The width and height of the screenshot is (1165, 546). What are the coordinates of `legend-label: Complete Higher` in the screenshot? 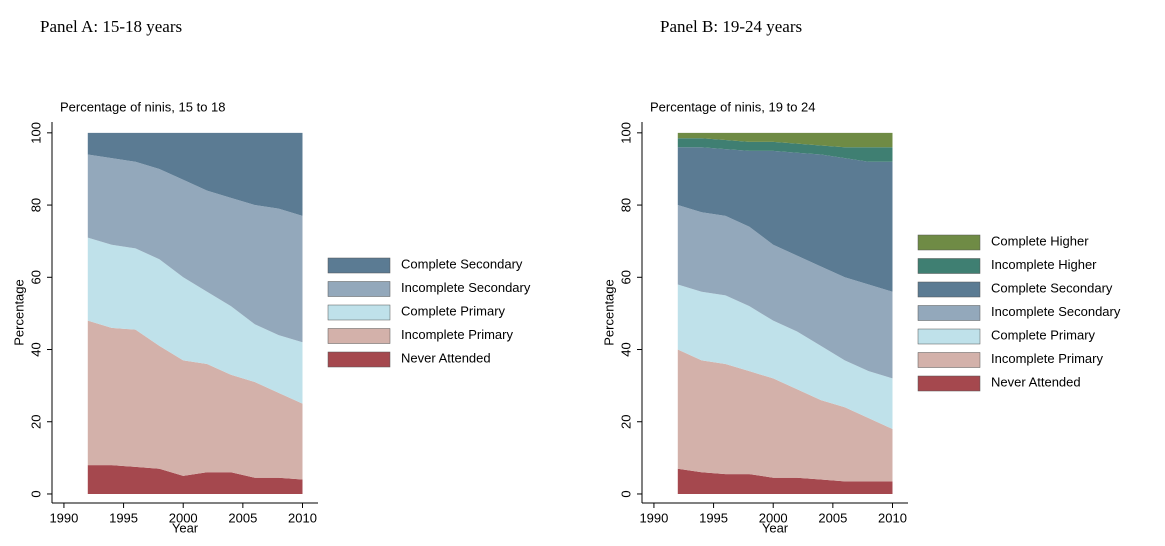 It's located at (1040, 240).